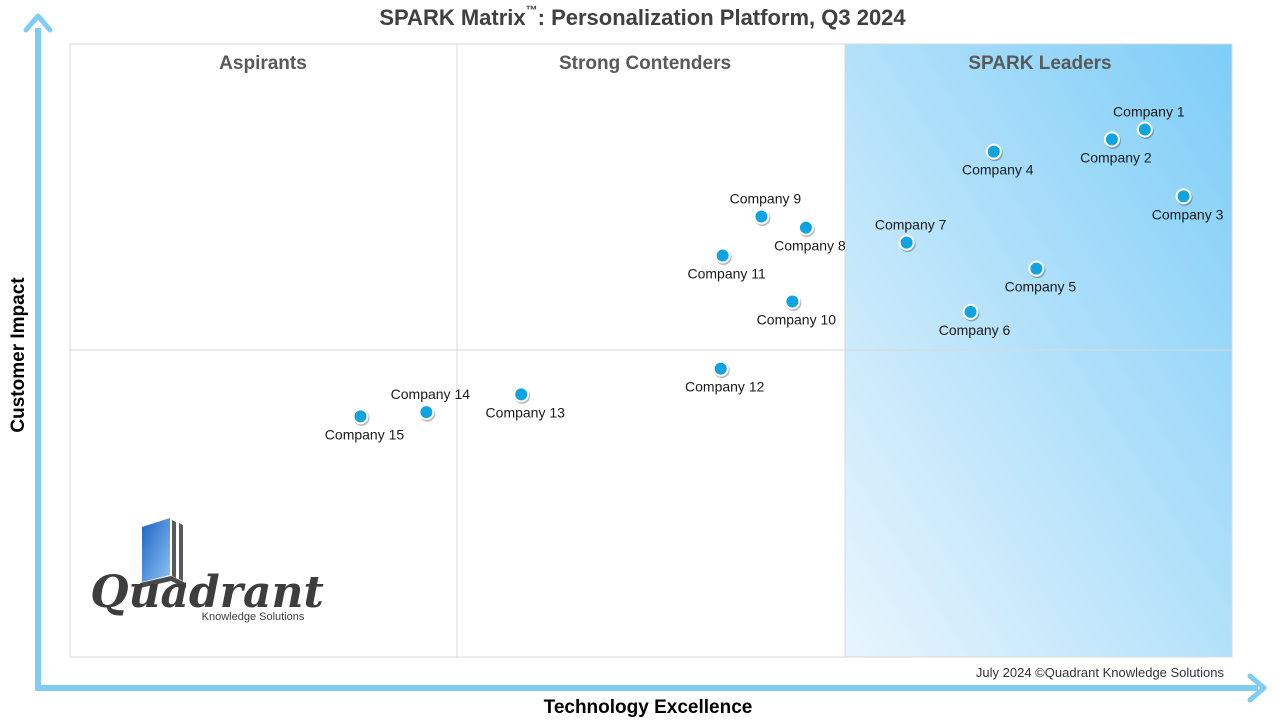 Image resolution: width=1280 pixels, height=720 pixels. Describe the element at coordinates (156, 550) in the screenshot. I see `logo-book-icon` at that location.